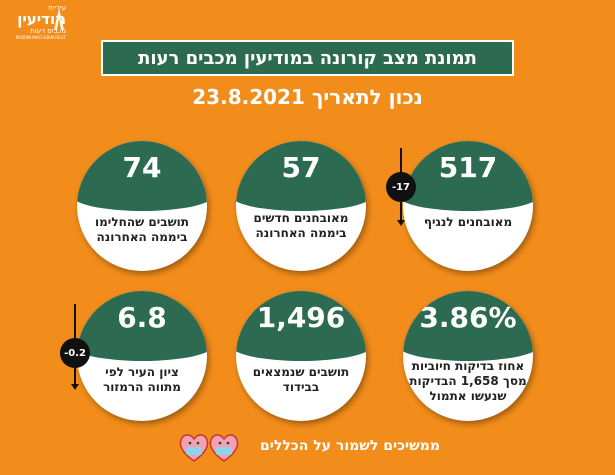  What do you see at coordinates (57, 8) in the screenshot?
I see `logo-line-1: עיריית` at bounding box center [57, 8].